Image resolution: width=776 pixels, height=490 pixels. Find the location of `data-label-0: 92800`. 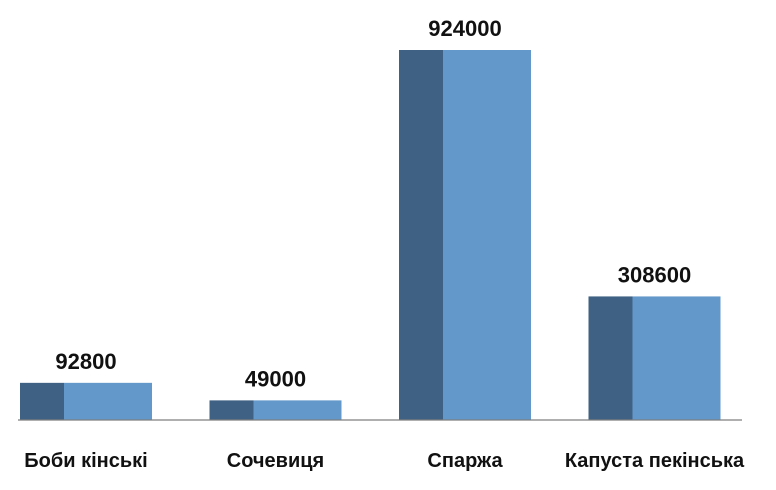

data-label-0: 92800 is located at coordinates (85, 361).